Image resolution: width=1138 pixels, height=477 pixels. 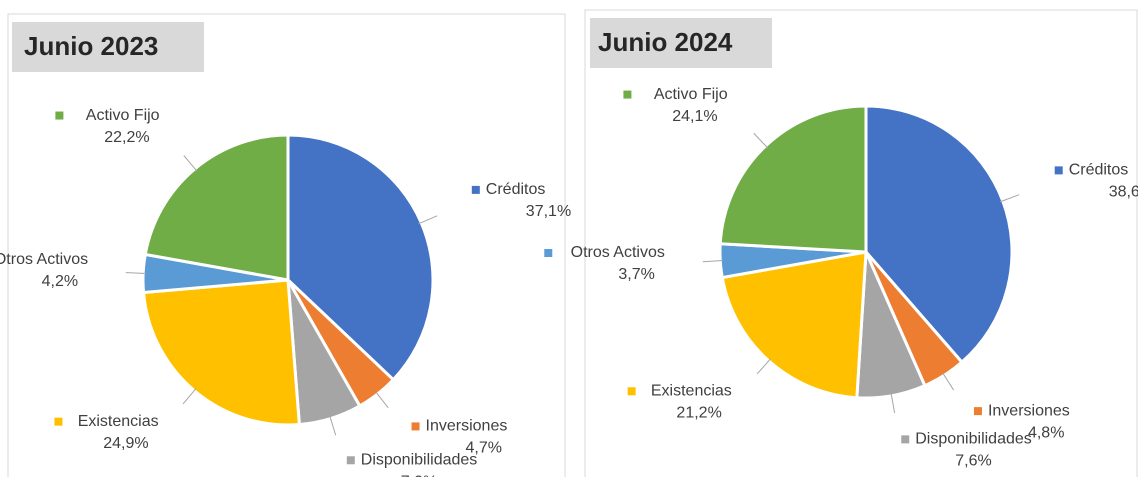 What do you see at coordinates (125, 443) in the screenshot?
I see `data-label-value: 24,9%` at bounding box center [125, 443].